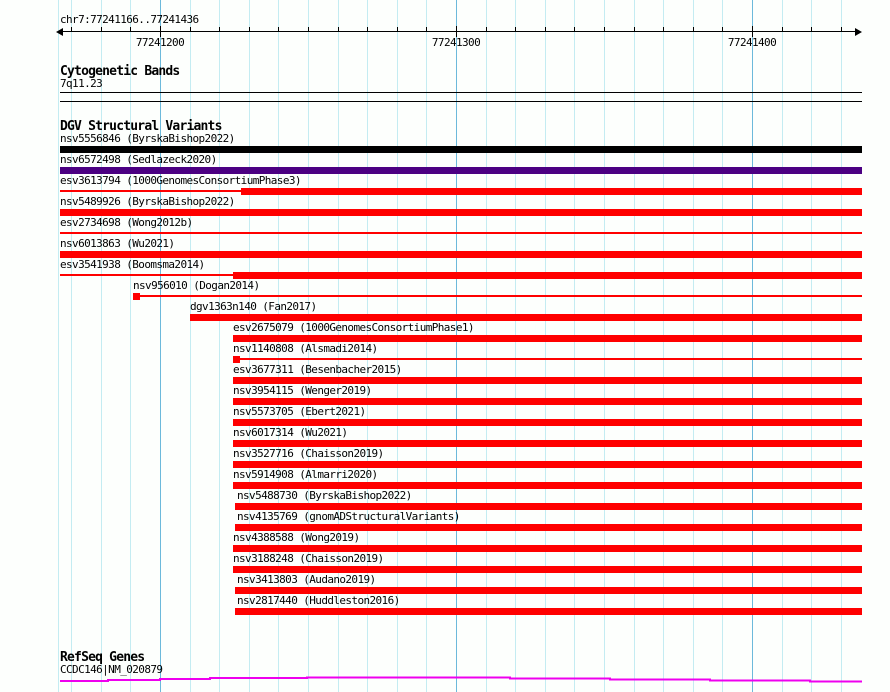  I want to click on variant-label: nsv5489926 (ByrskaBishop2022), so click(147, 201).